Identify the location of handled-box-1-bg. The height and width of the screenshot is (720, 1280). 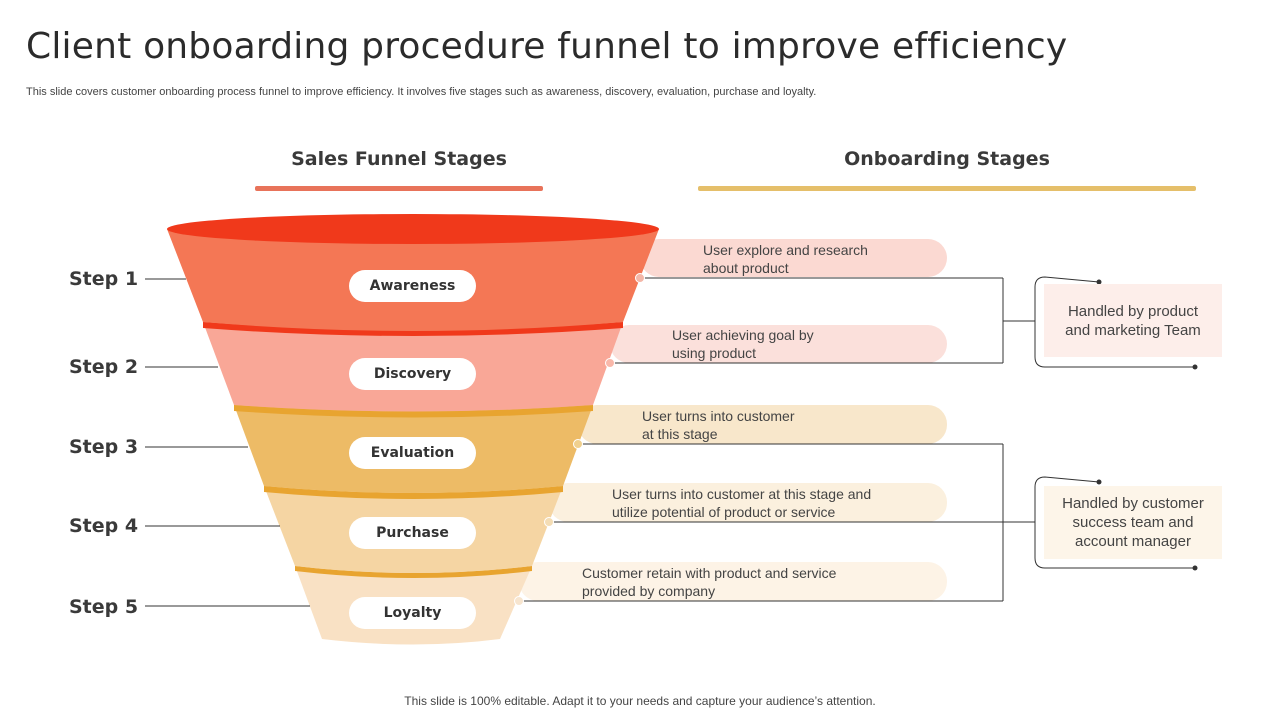
(1133, 320).